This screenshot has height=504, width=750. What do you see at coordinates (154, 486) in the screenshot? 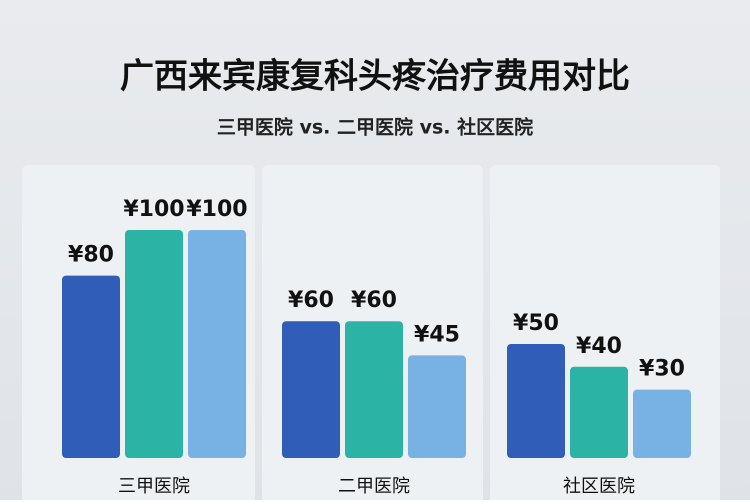
I see `x-tick-label: 三甲医院` at bounding box center [154, 486].